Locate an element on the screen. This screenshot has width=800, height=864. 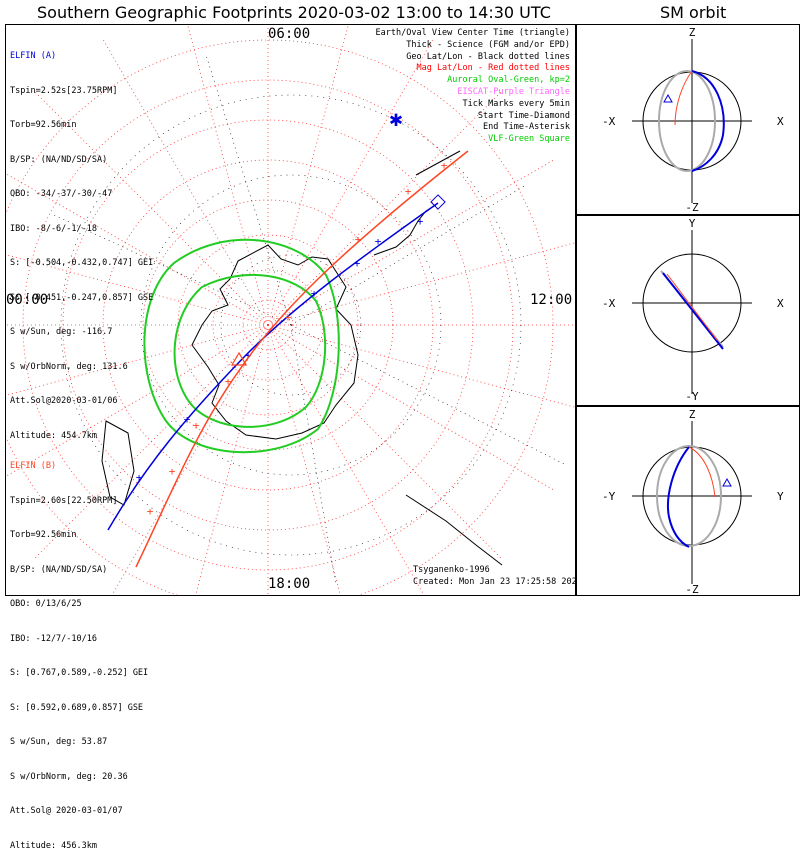
elfin-a-line: S w/OrbNorm, deg: 131.6 is located at coordinates (69, 366).